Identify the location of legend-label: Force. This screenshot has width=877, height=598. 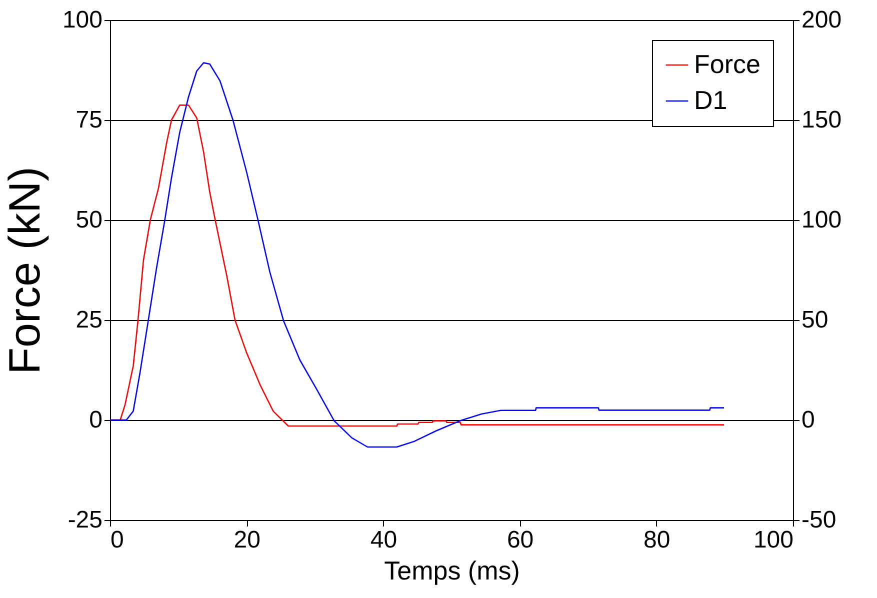
(727, 64).